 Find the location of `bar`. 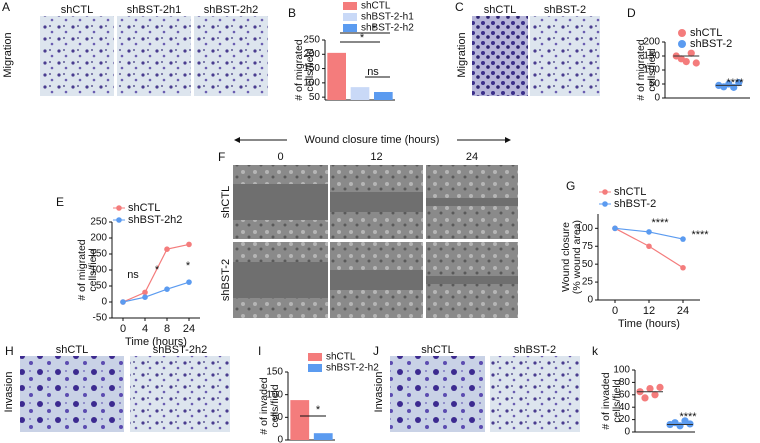

bar is located at coordinates (300, 420).